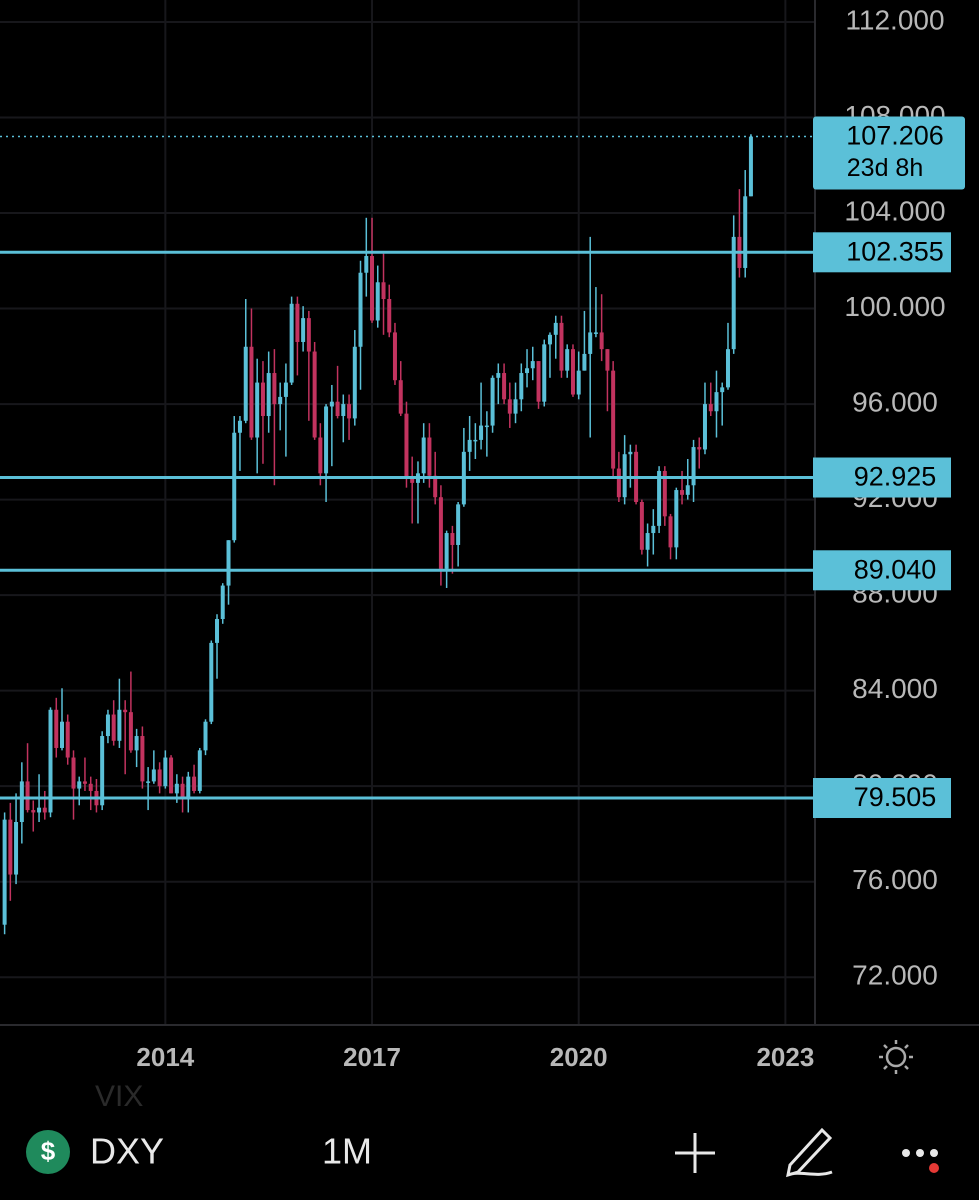 This screenshot has height=1200, width=979. What do you see at coordinates (895, 401) in the screenshot?
I see `y-tick-label: 96.000` at bounding box center [895, 401].